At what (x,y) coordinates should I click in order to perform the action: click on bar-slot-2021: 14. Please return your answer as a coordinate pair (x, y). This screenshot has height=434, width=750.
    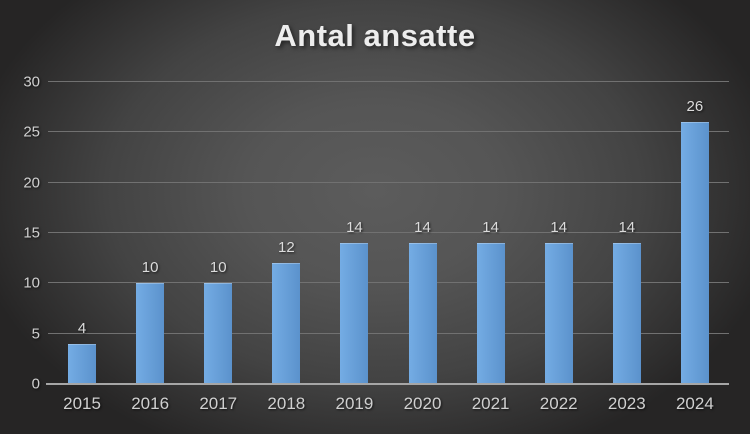
    Looking at the image, I should click on (491, 233).